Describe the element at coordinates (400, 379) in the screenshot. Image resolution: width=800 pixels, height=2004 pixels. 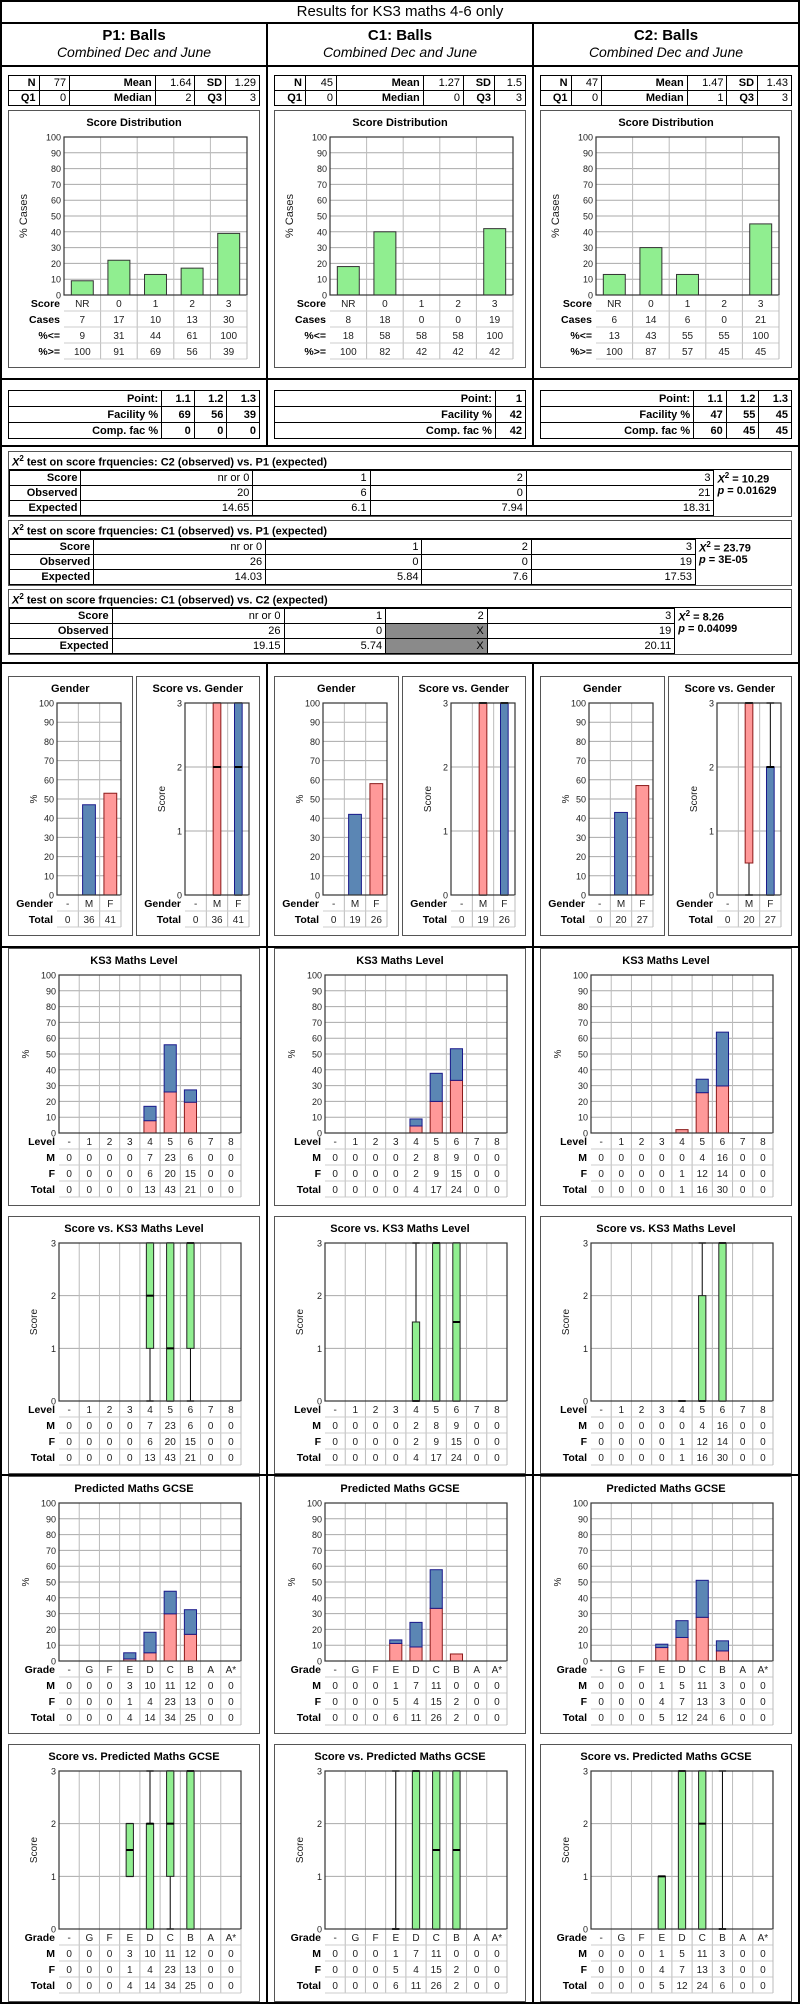
I see `divider` at that location.